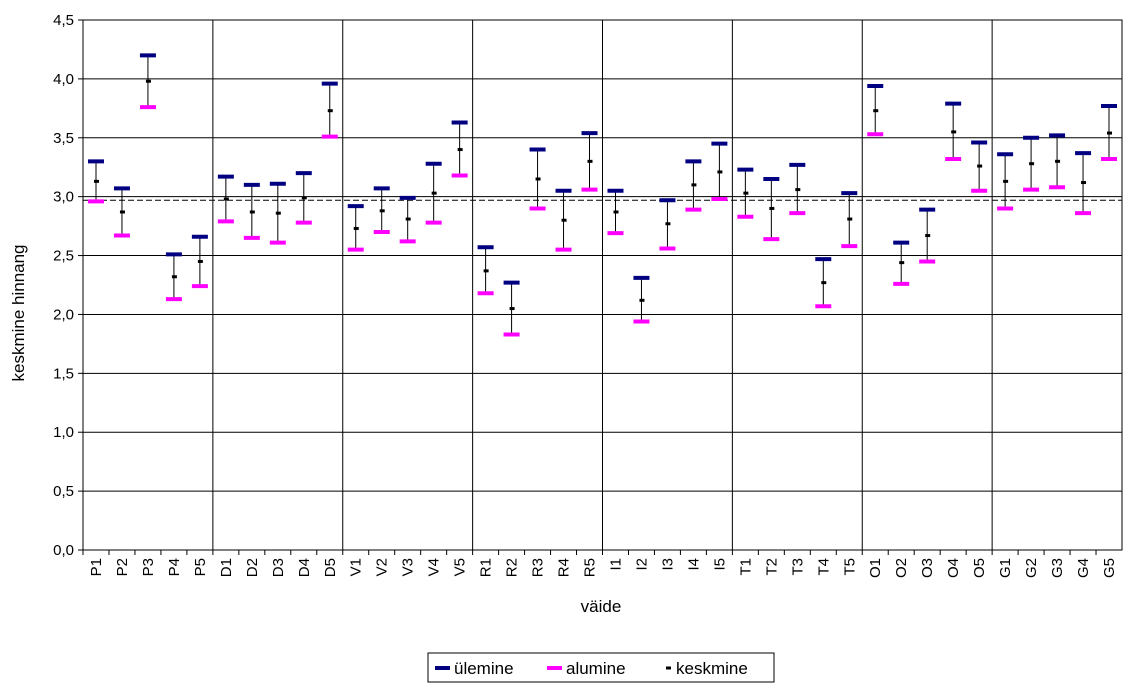 This screenshot has height=683, width=1123. What do you see at coordinates (96, 567) in the screenshot?
I see `x-tick-label: P1` at bounding box center [96, 567].